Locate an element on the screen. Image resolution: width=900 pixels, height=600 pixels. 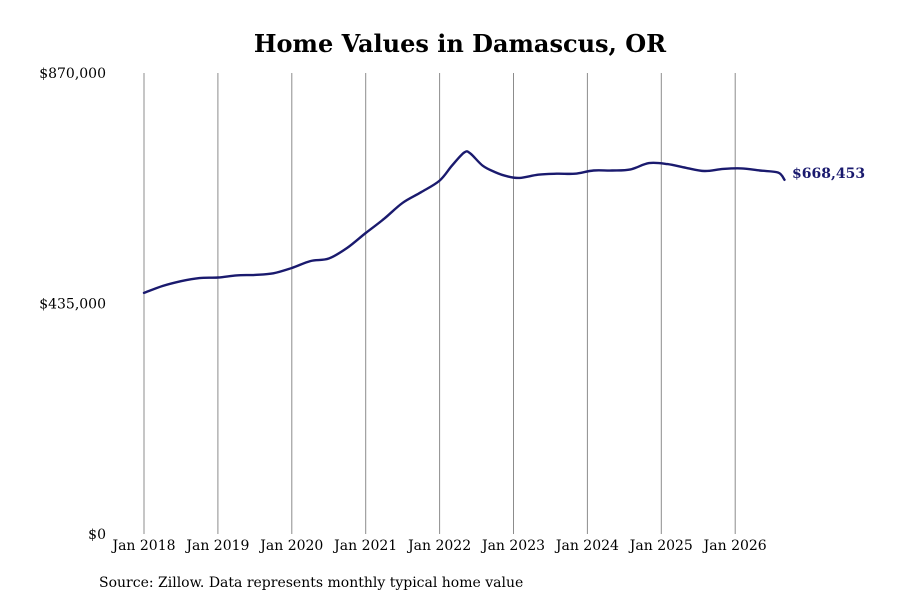
x-tick-label: Jan 2022 is located at coordinates (438, 546).